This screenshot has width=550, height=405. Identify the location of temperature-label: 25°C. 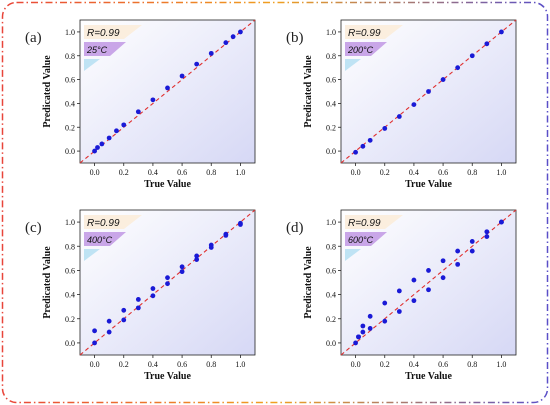
(97, 50).